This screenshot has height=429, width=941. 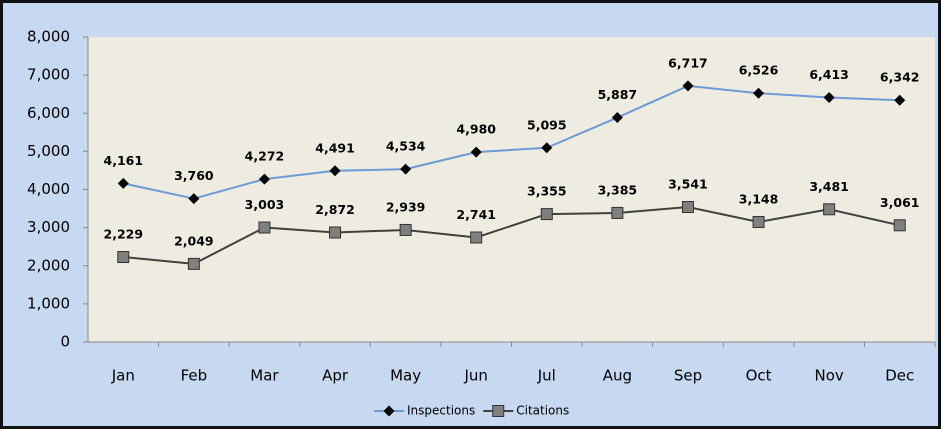 What do you see at coordinates (406, 206) in the screenshot?
I see `data-label: 2,939` at bounding box center [406, 206].